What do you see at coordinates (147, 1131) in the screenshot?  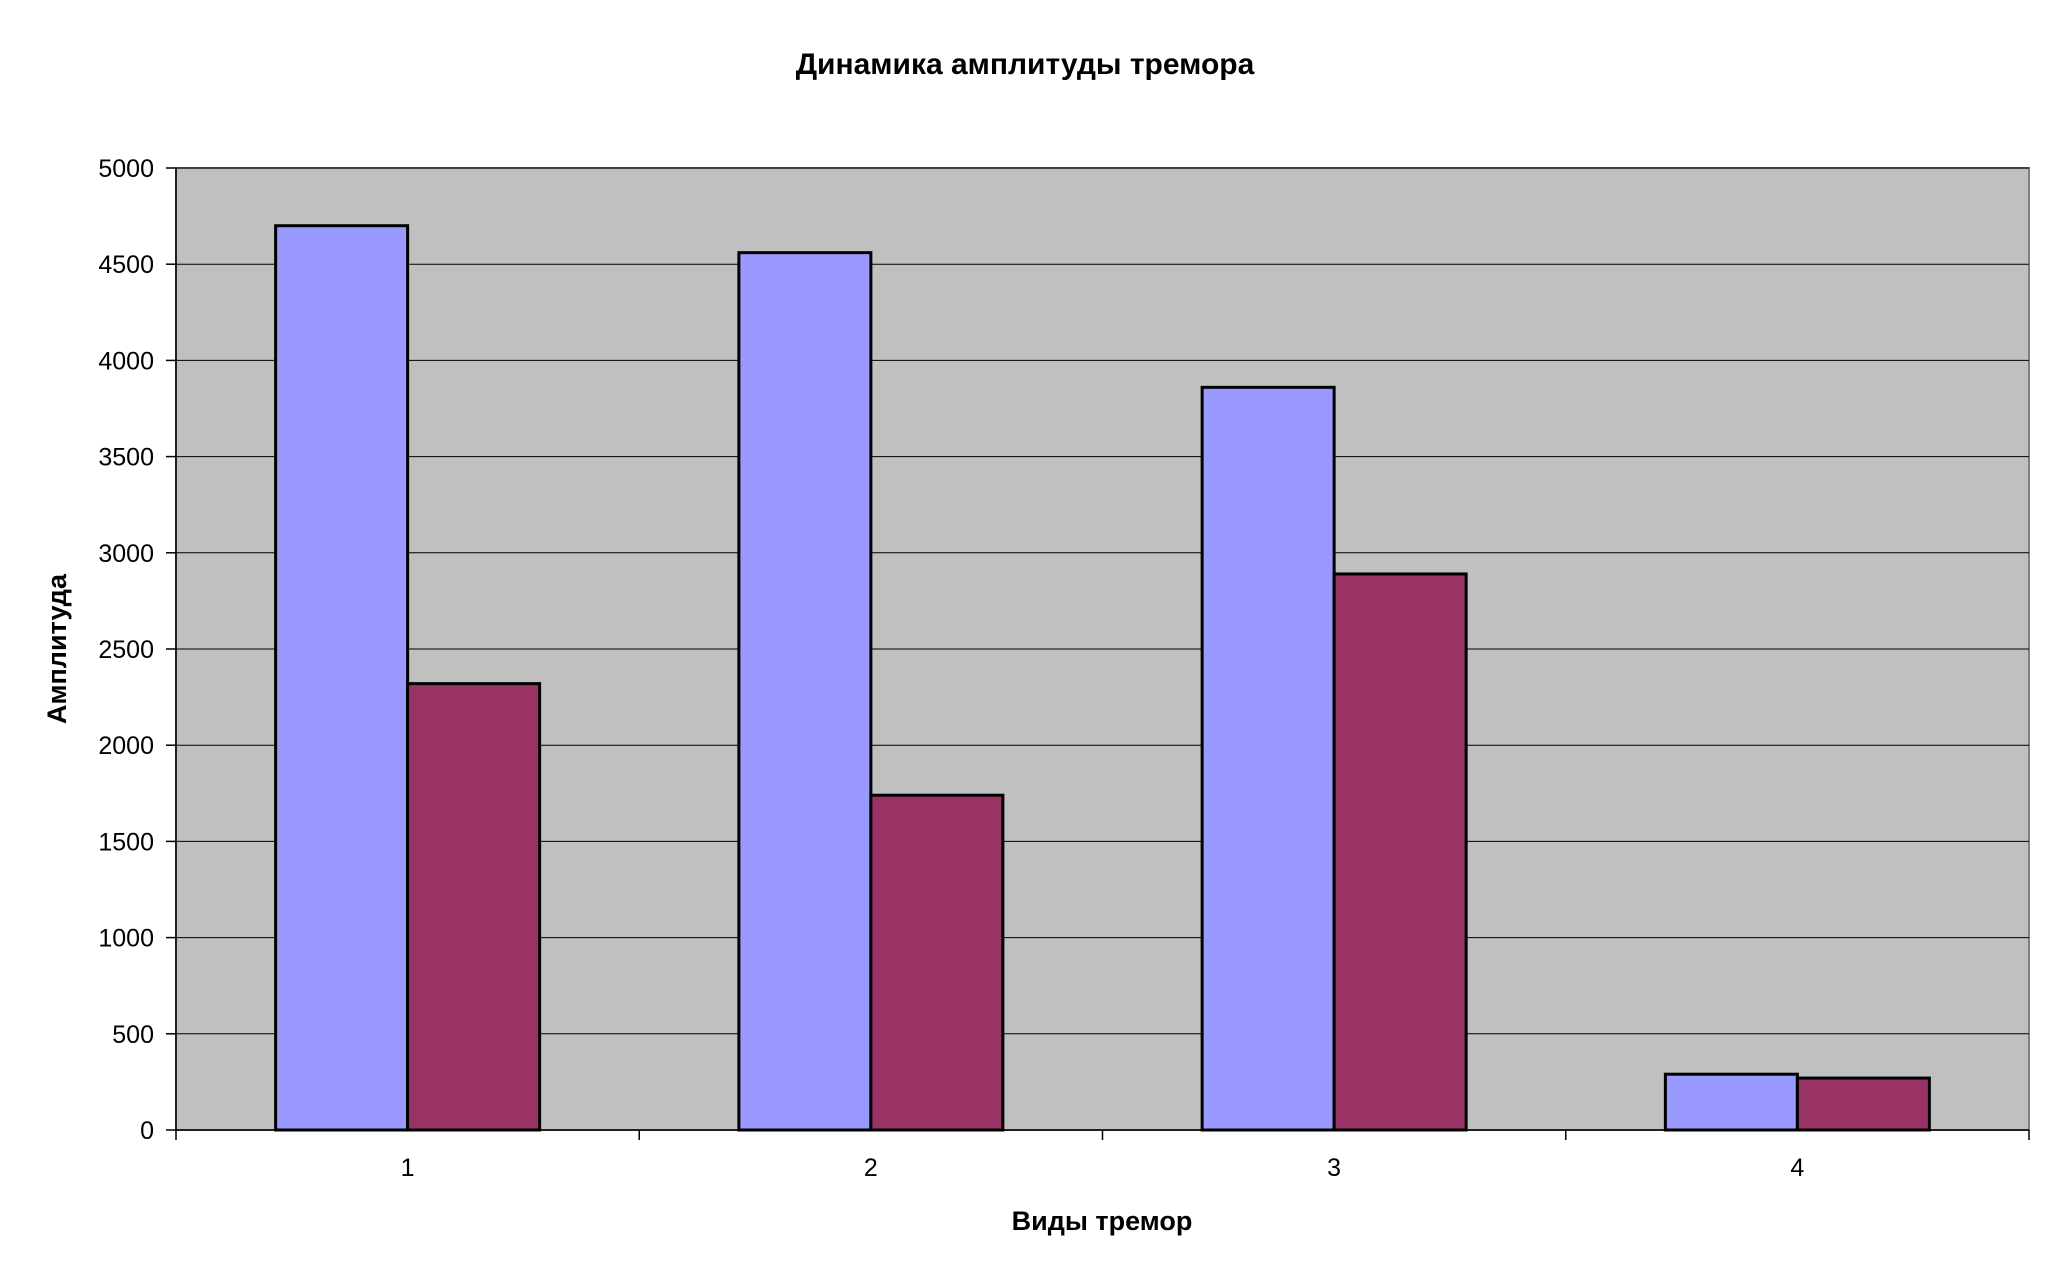 I see `y-tick-label: 0` at bounding box center [147, 1131].